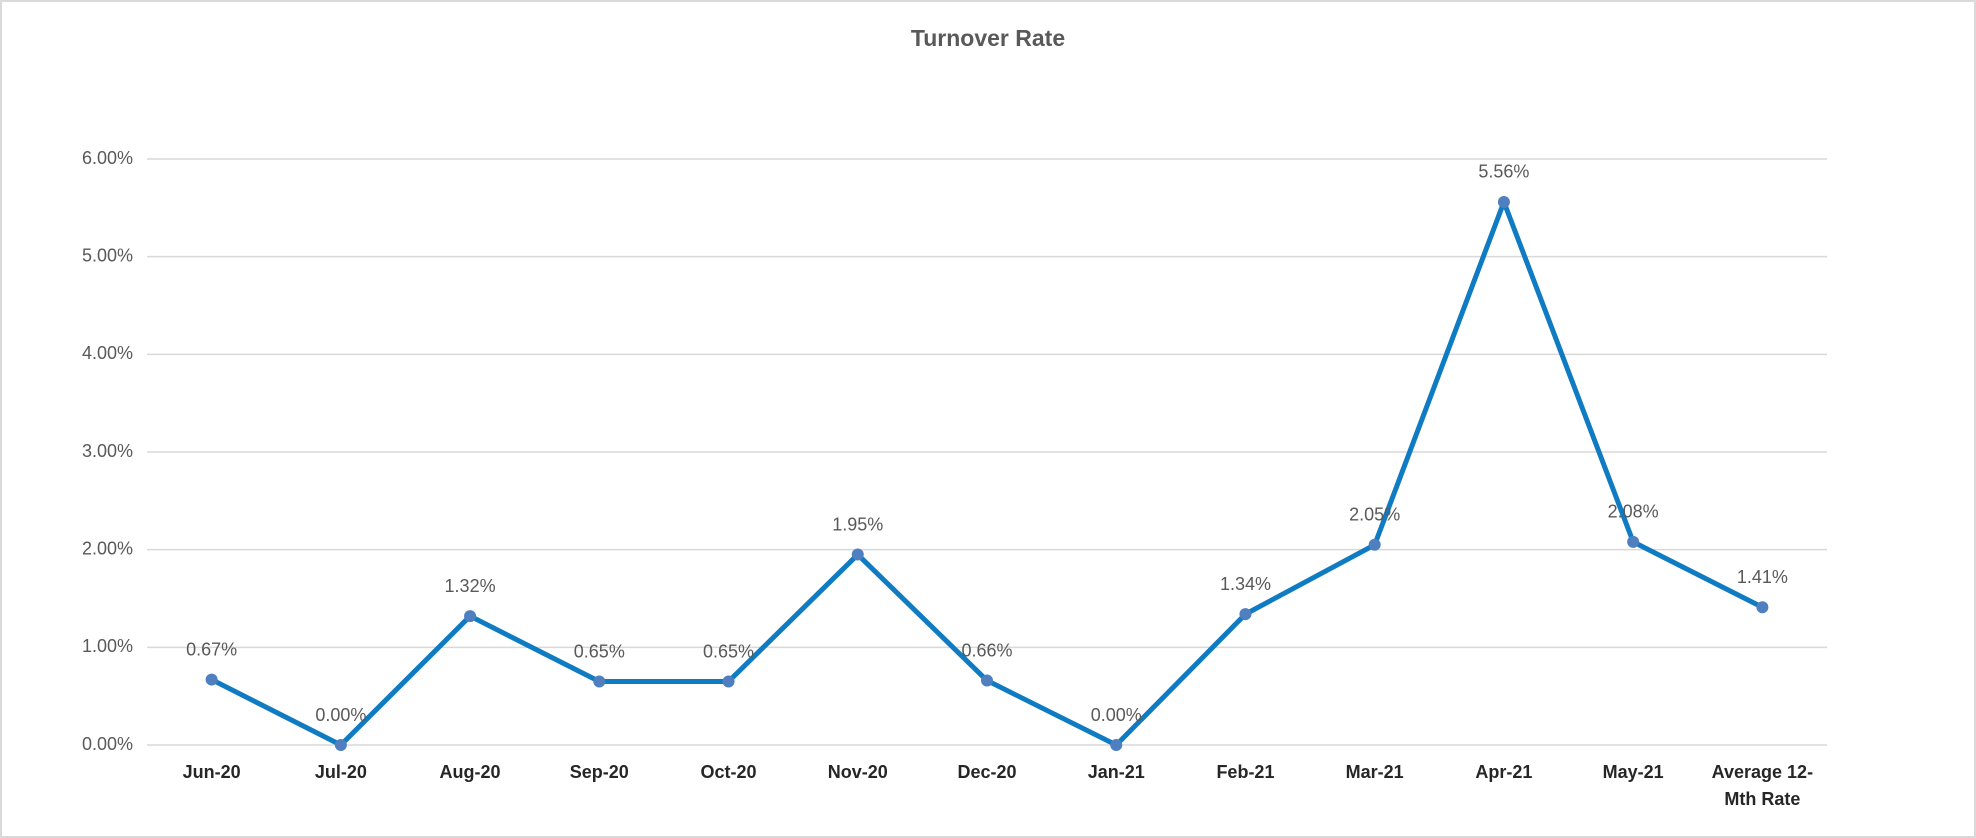 This screenshot has height=838, width=1976. What do you see at coordinates (1245, 772) in the screenshot?
I see `x-tick-label: Feb-21` at bounding box center [1245, 772].